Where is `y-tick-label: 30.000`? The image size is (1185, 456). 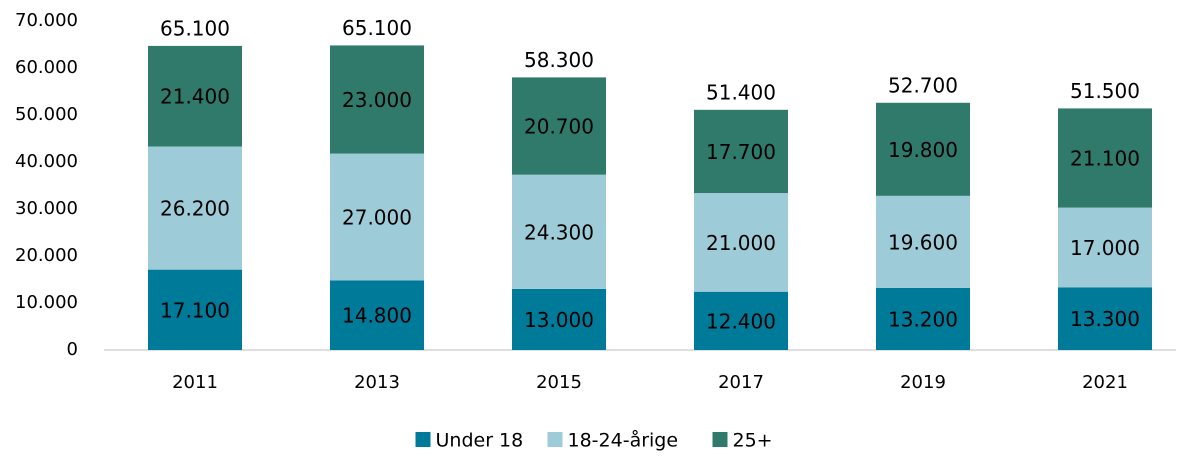 y-tick-label: 30.000 is located at coordinates (46, 208).